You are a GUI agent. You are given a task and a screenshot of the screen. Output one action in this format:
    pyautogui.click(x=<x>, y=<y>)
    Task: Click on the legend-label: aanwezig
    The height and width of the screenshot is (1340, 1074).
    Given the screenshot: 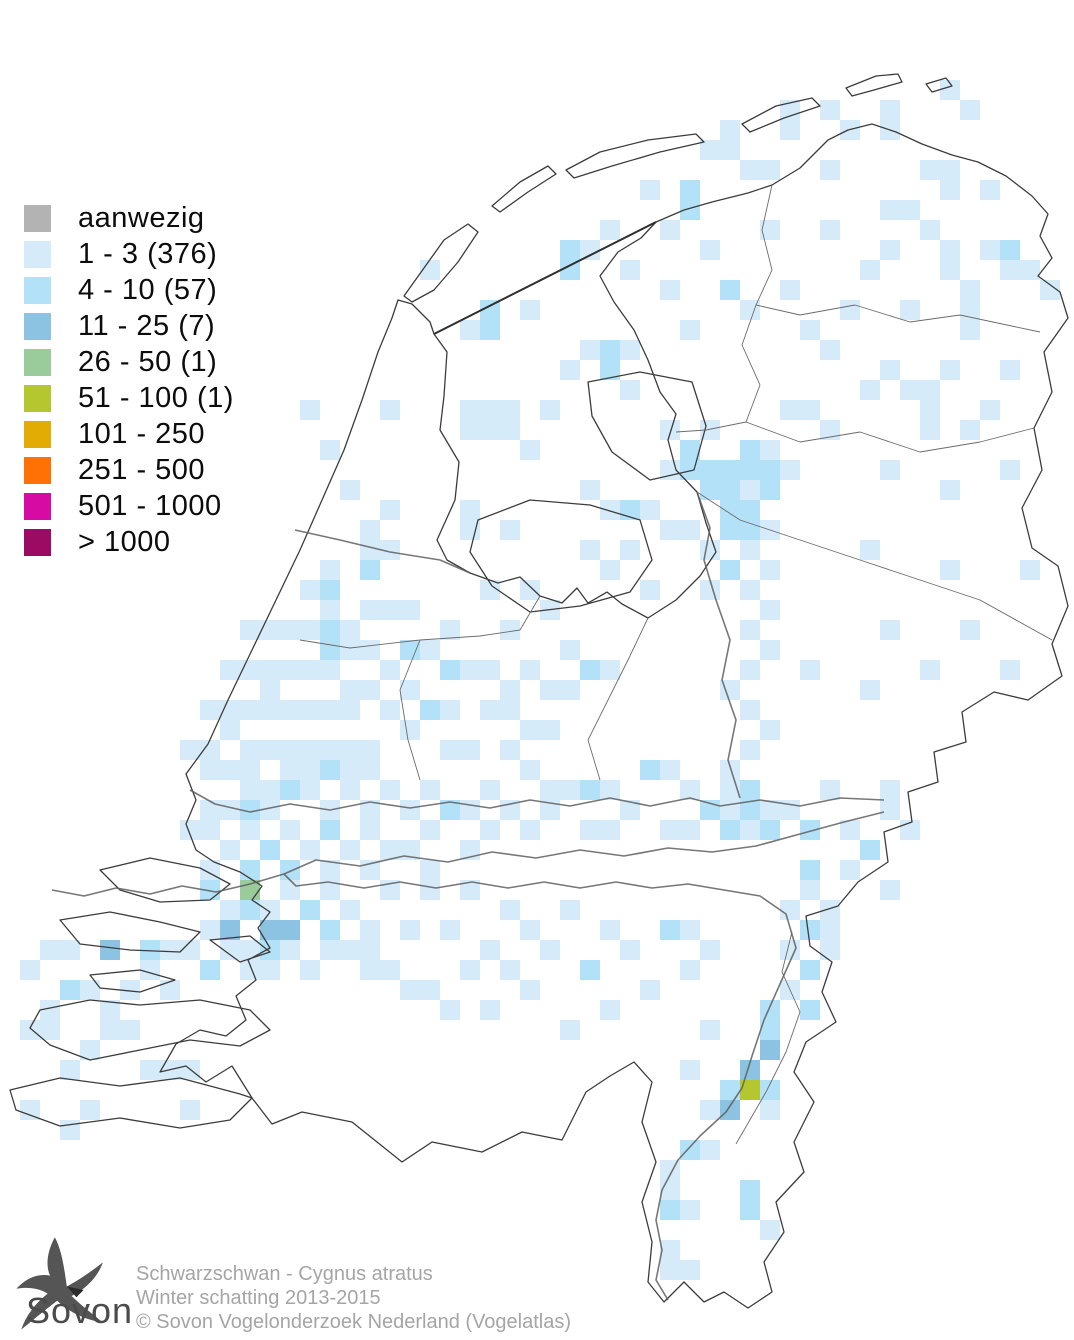 What is the action you would take?
    pyautogui.click(x=141, y=217)
    